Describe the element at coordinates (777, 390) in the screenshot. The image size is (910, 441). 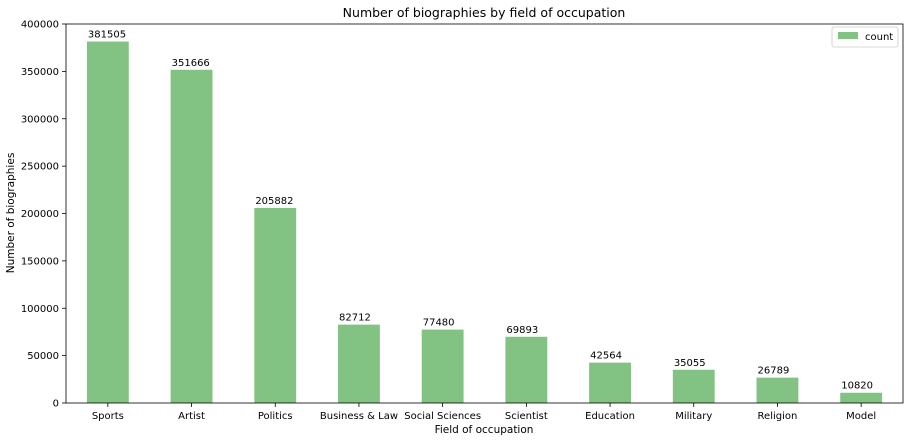
I see `bar-religion` at that location.